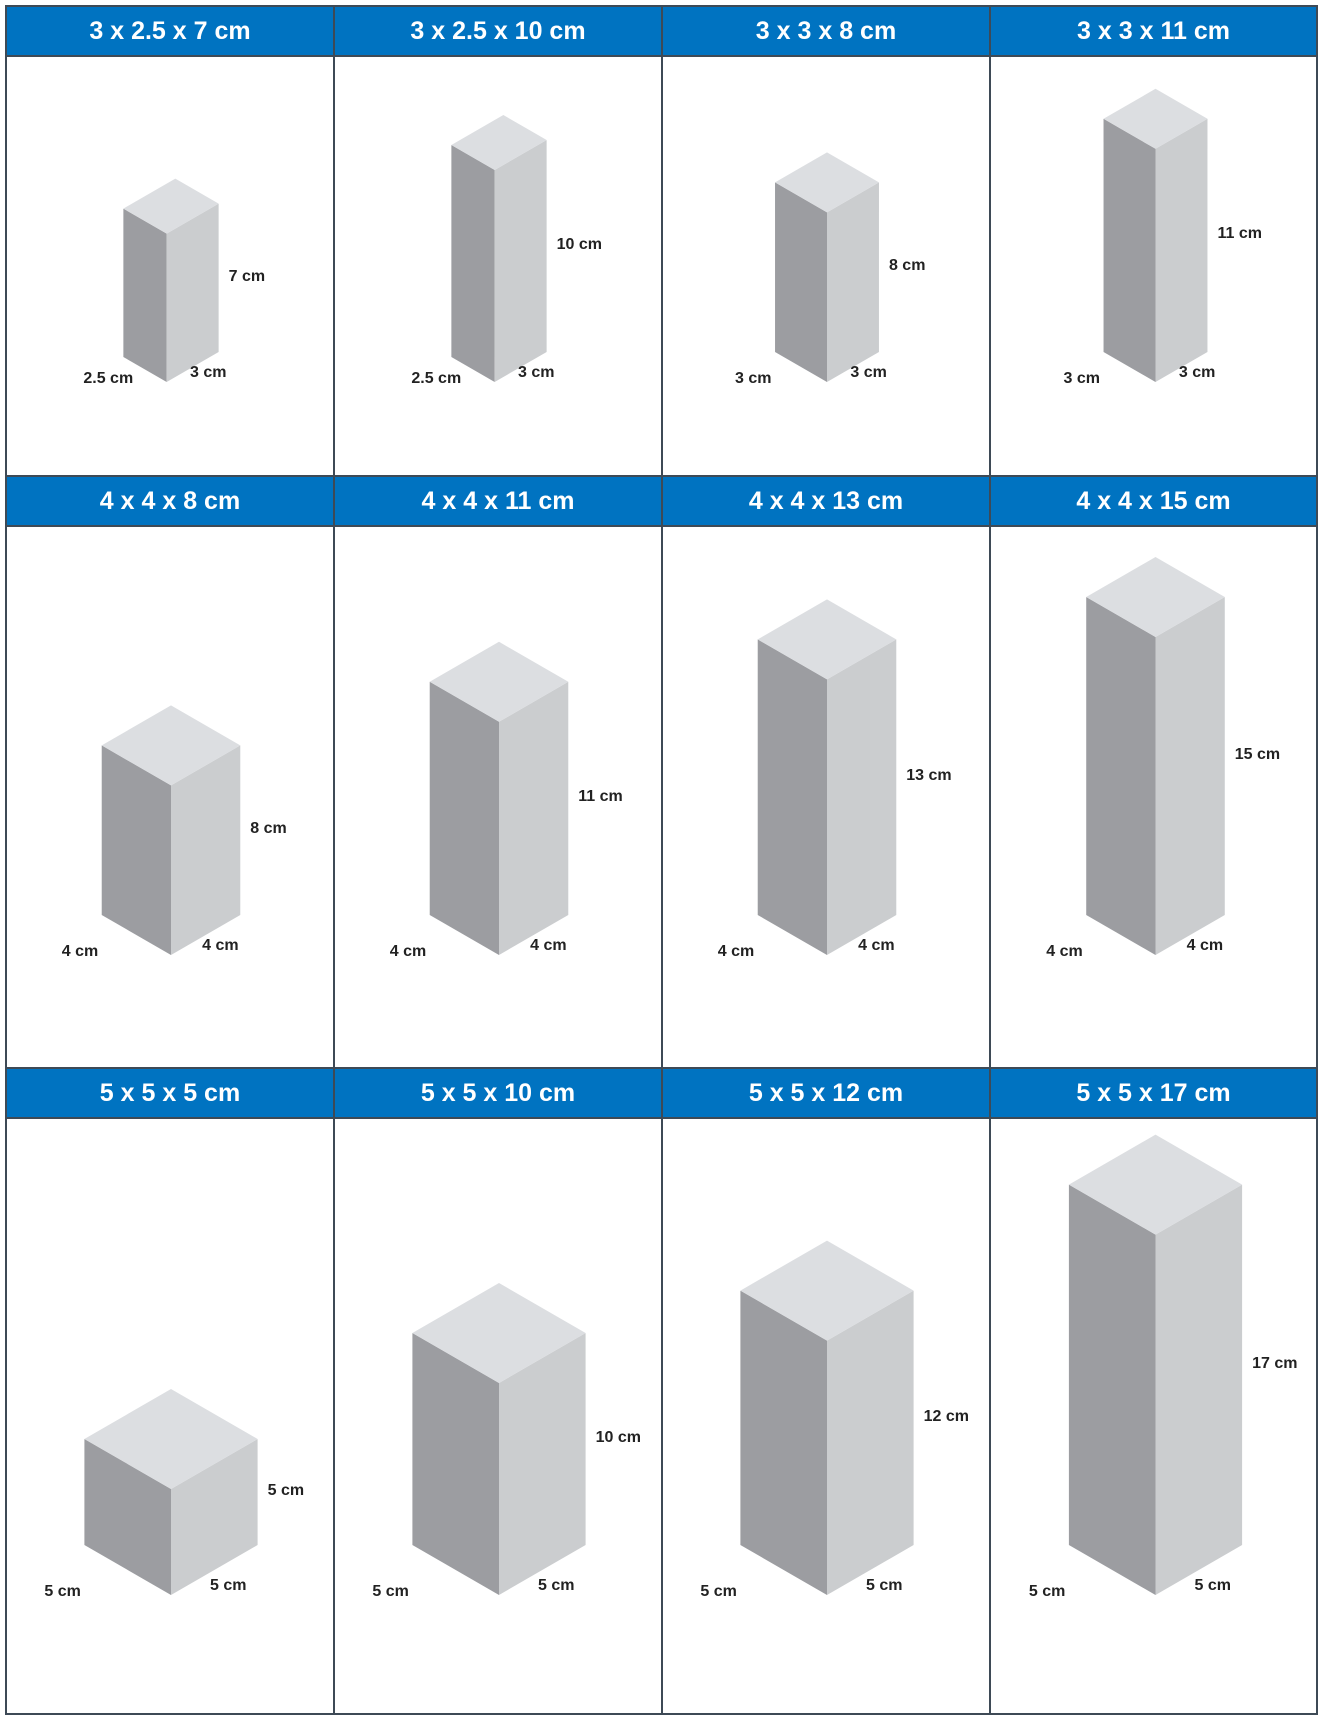  I want to click on box-title: 5 x 5 x 5 cm, so click(170, 1094).